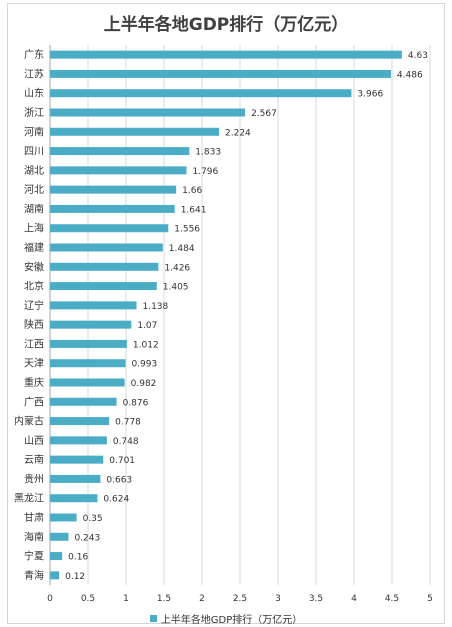 The width and height of the screenshot is (452, 627). Describe the element at coordinates (144, 384) in the screenshot. I see `value-label: 0.982` at that location.